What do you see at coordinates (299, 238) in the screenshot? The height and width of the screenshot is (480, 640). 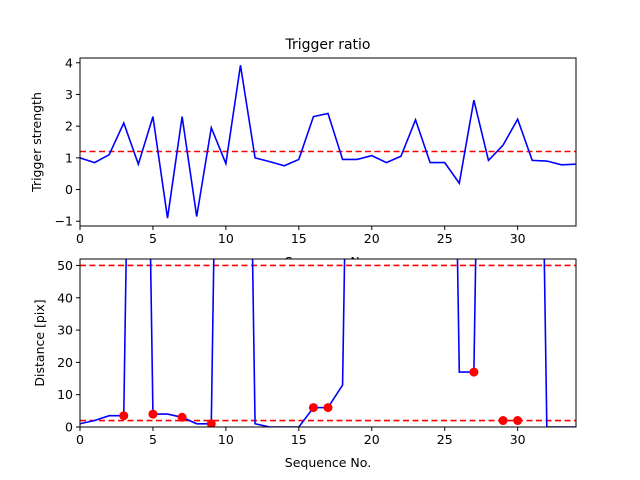 I see `top-x-tick-label: 15` at bounding box center [299, 238].